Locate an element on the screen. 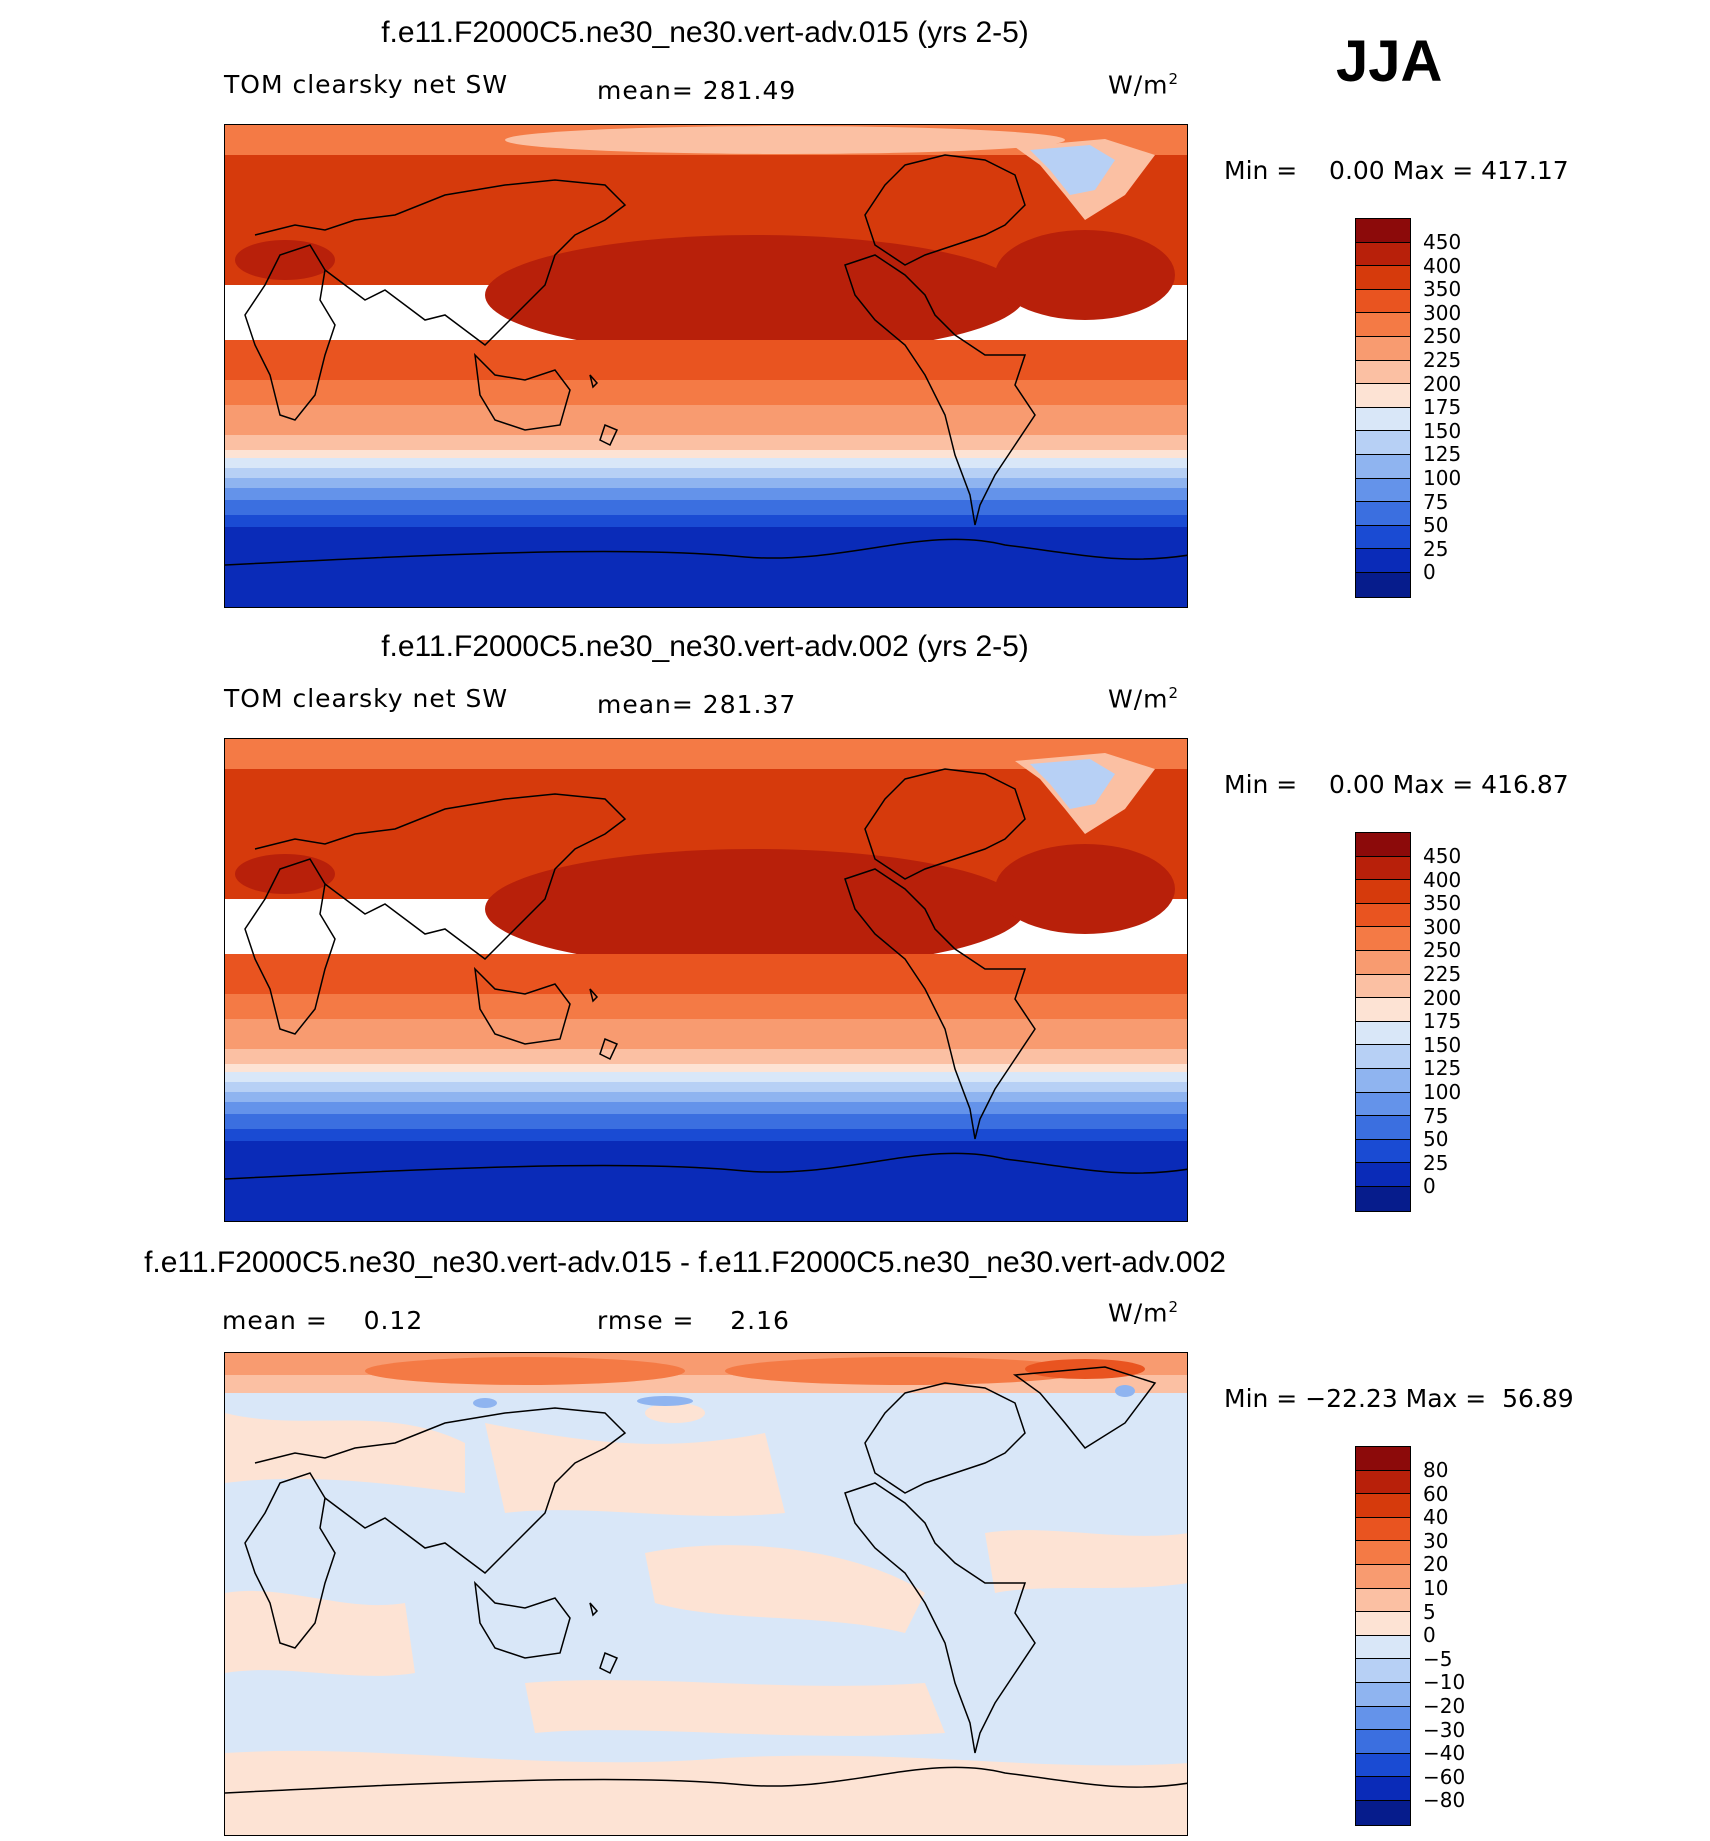  panel-3-rmse: rmse = 2.16 is located at coordinates (693, 1320).